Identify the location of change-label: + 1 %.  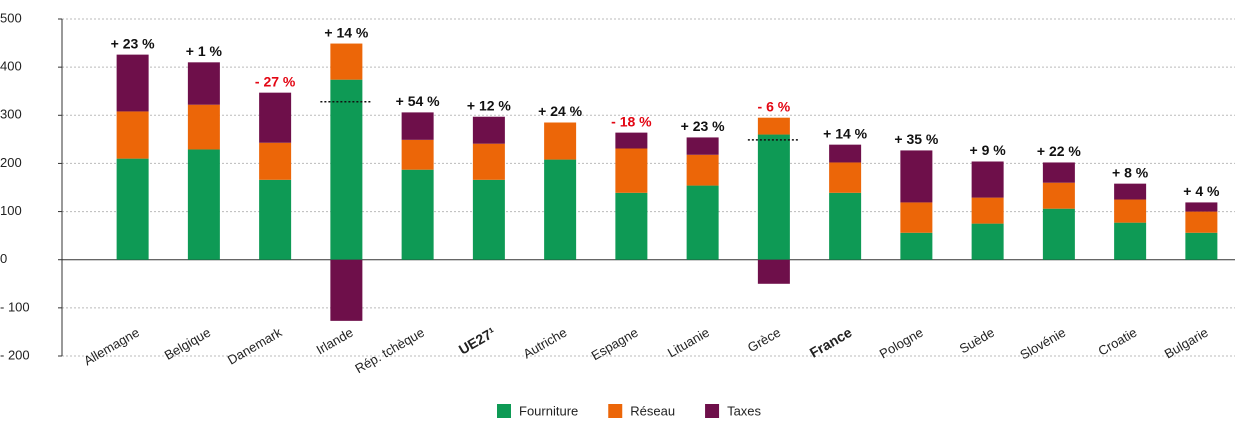
(204, 51).